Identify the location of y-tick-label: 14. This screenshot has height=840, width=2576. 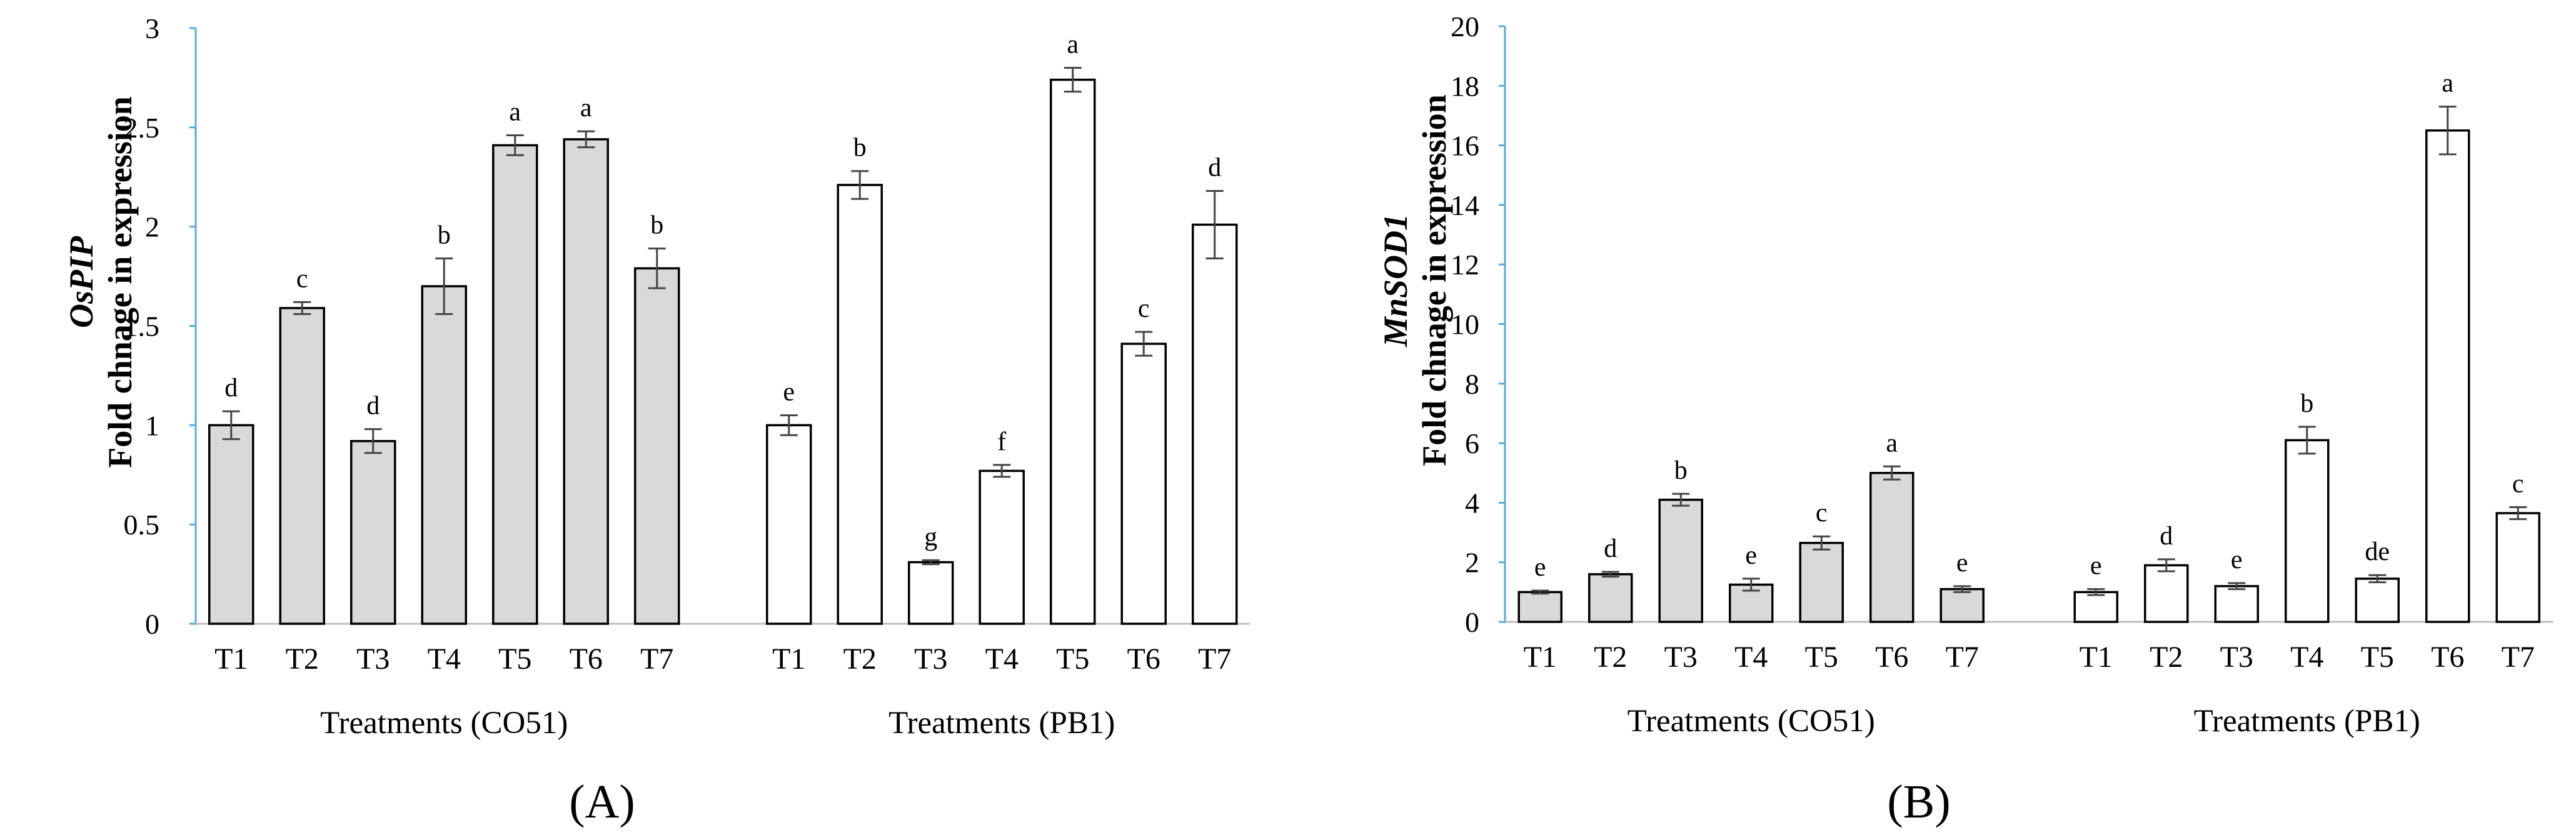
(1465, 205).